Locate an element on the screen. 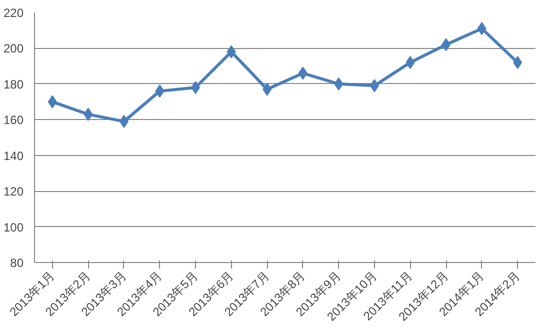  y-tick-label: 140 is located at coordinates (13, 155).